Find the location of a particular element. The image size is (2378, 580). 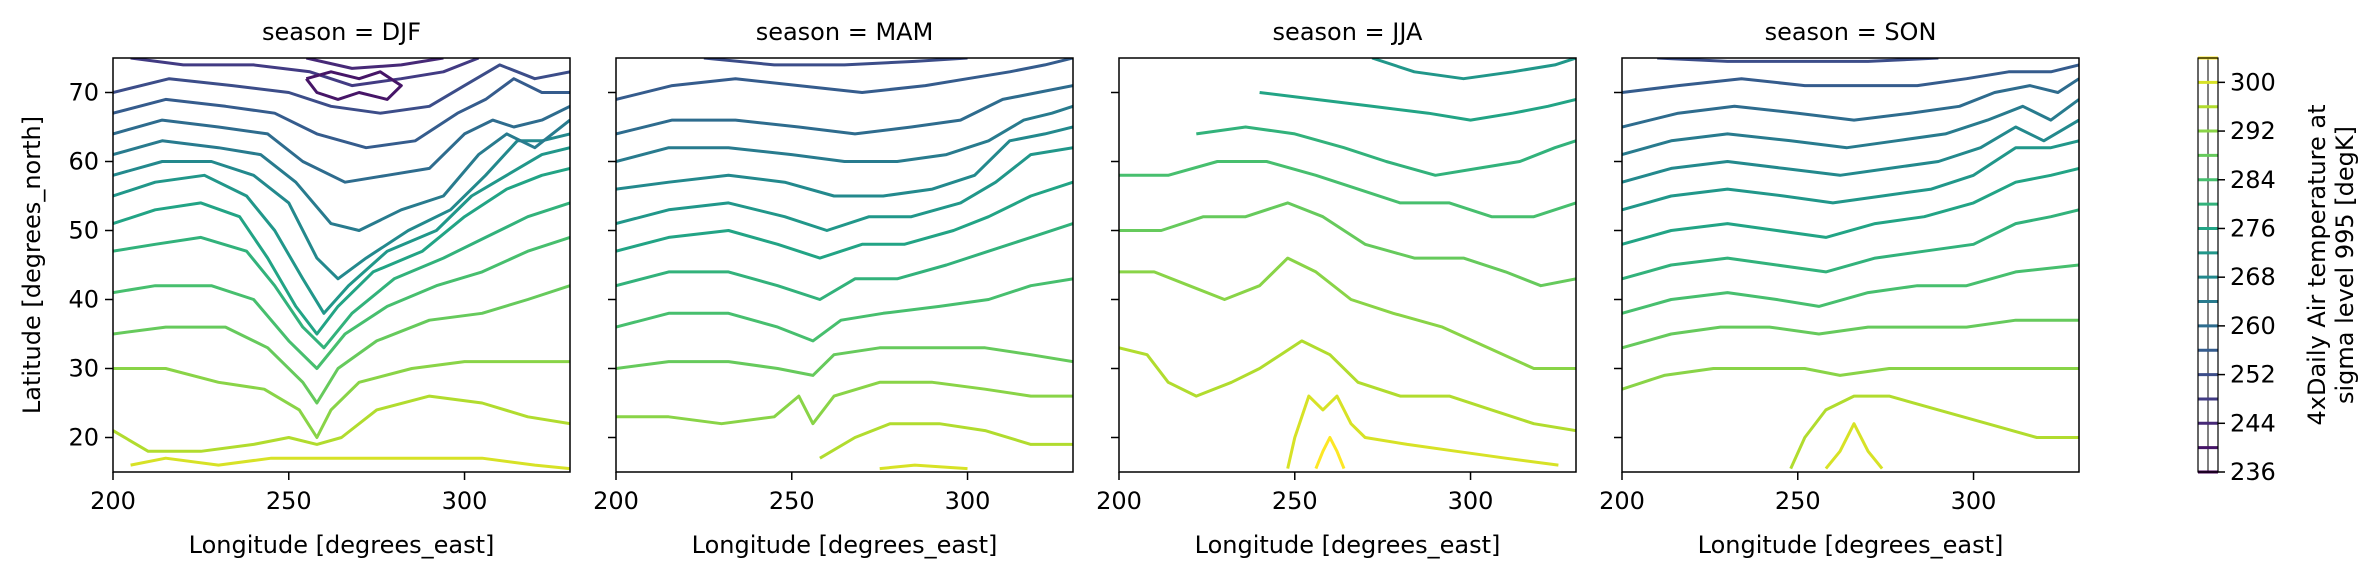

colorbar-tick-label: 276 is located at coordinates (2253, 228).